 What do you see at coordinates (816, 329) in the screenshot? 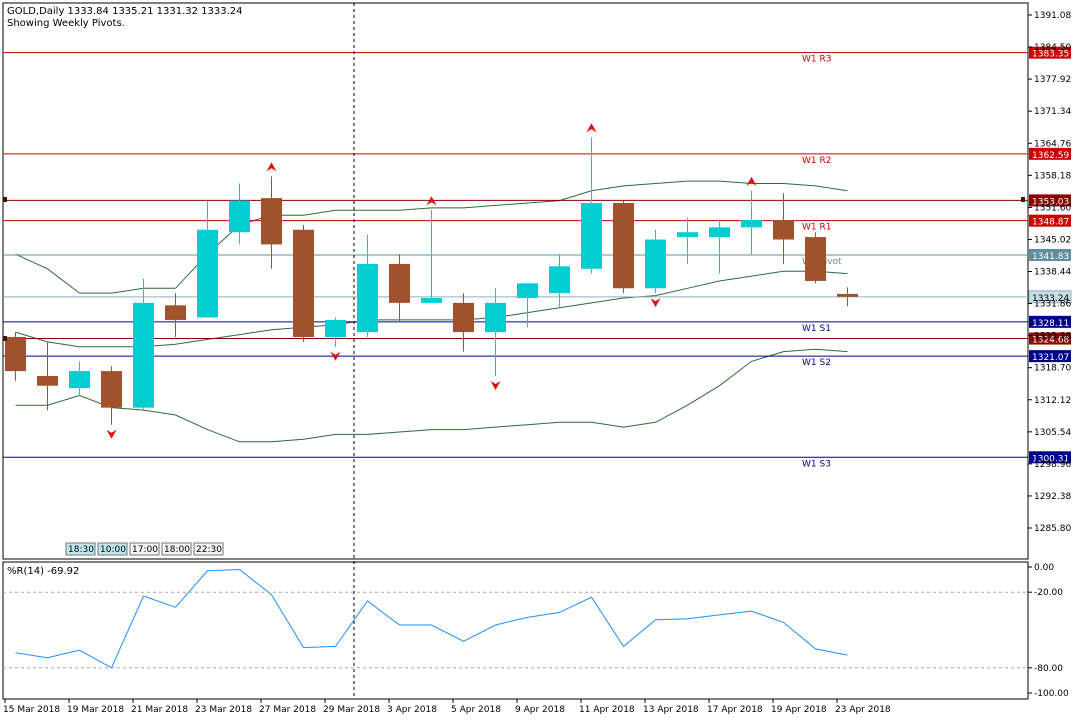
I see `pivot-label: W1 S1` at bounding box center [816, 329].